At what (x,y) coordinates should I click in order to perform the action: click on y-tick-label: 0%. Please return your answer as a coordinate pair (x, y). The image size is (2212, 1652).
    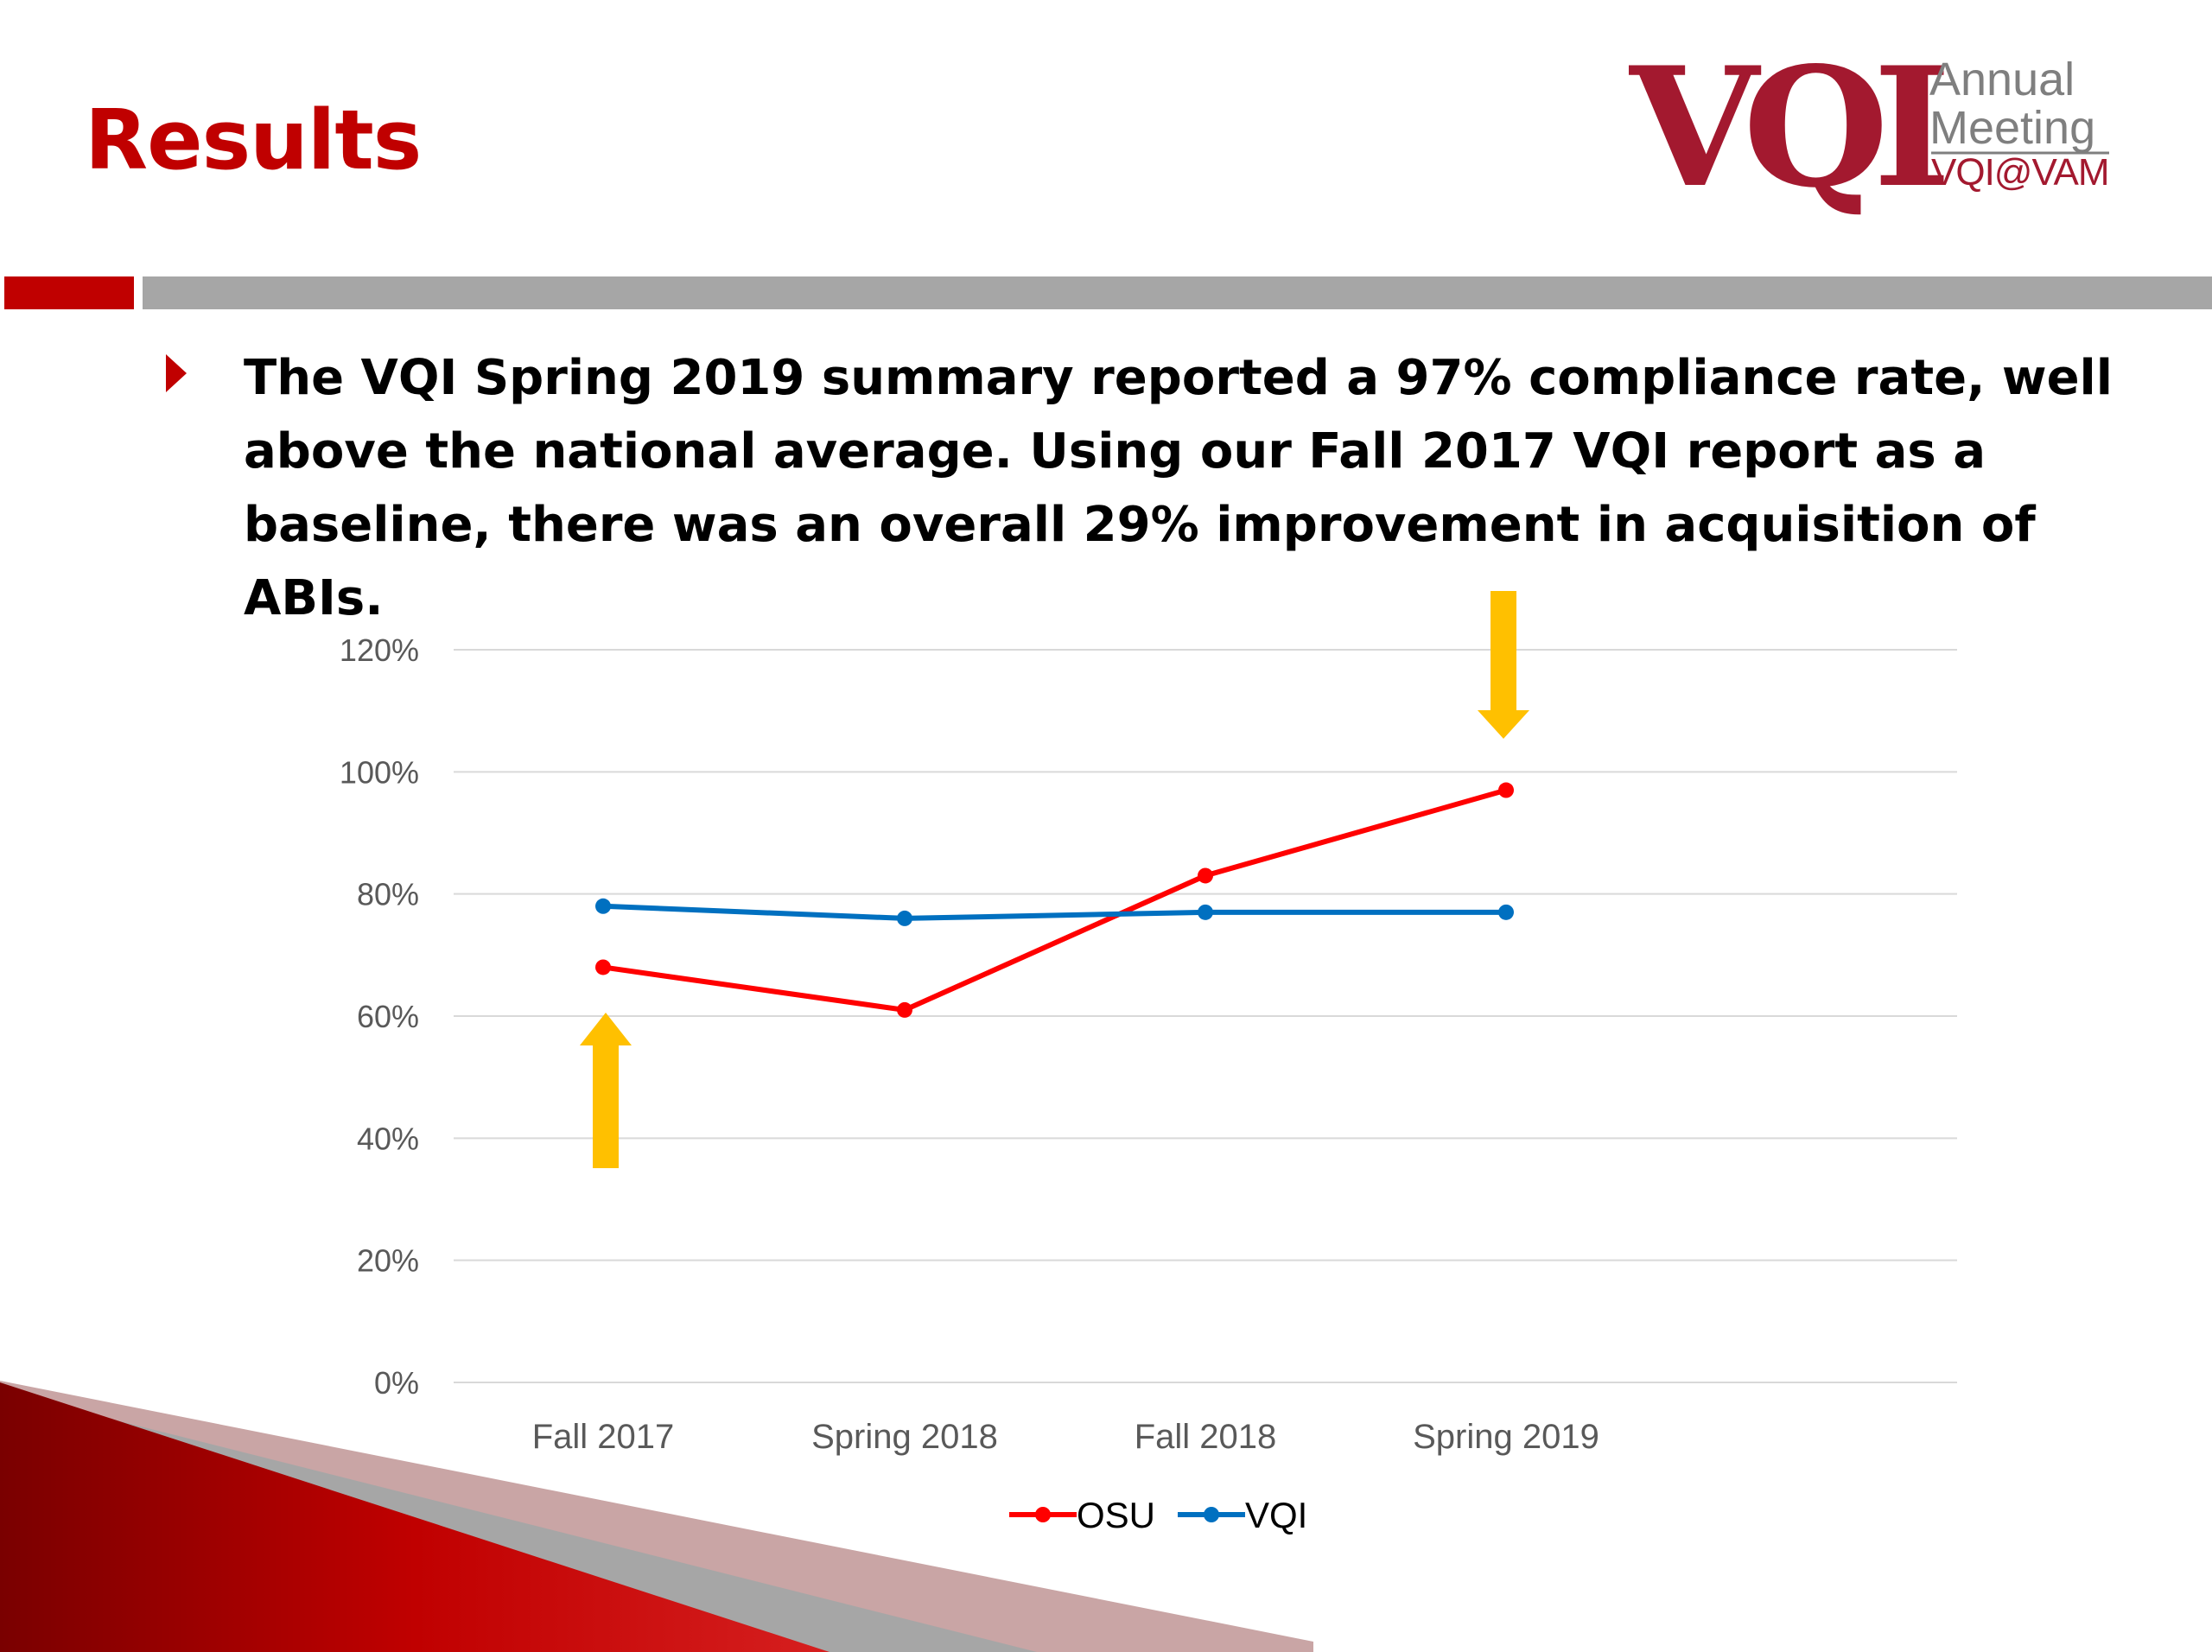
    Looking at the image, I should click on (396, 1383).